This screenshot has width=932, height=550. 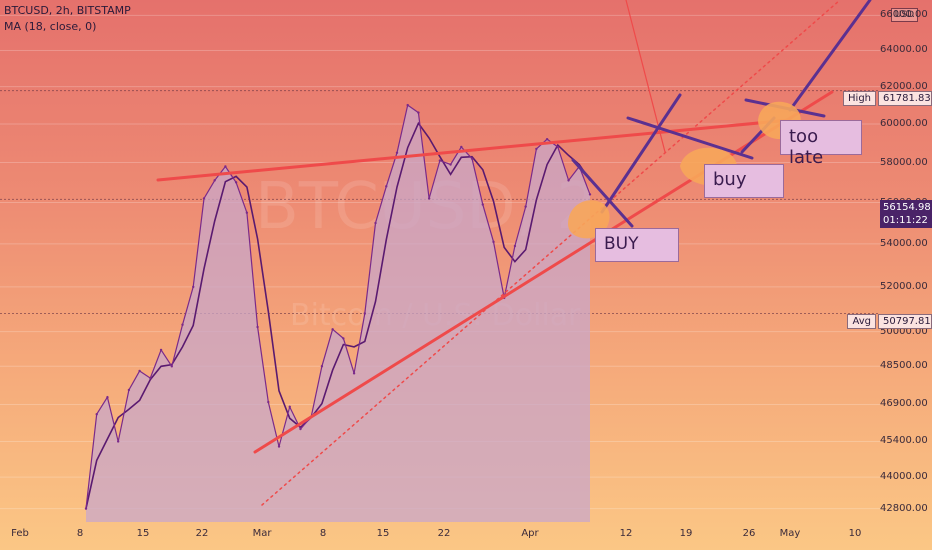 I want to click on y-tick-label-12: 44000.00, so click(x=904, y=477).